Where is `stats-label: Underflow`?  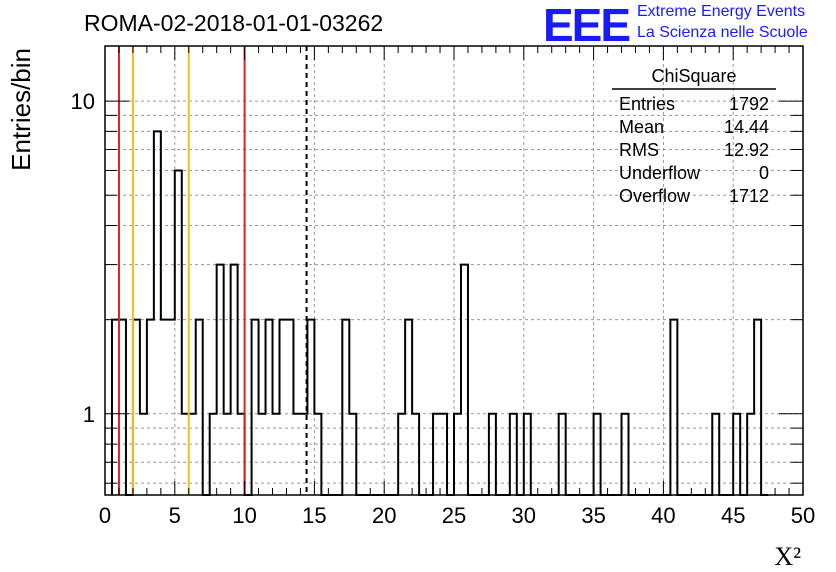
stats-label: Underflow is located at coordinates (660, 173).